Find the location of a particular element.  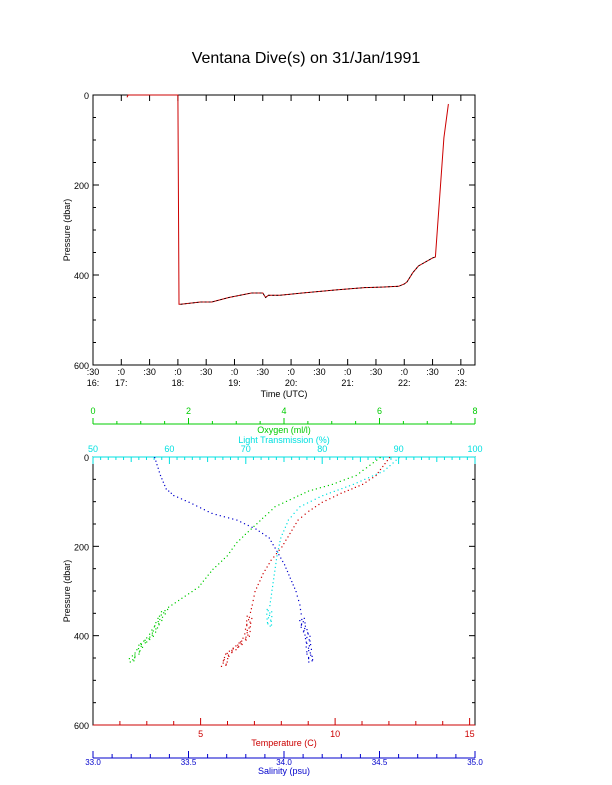

x-tick-label-hour: 19: is located at coordinates (234, 383).